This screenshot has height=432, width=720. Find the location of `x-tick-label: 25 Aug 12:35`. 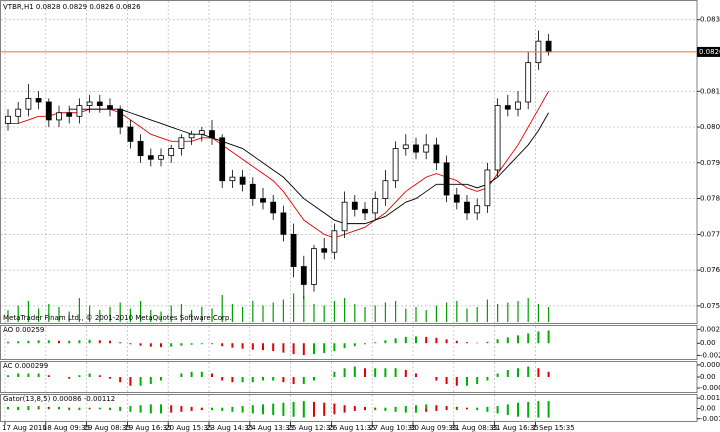

x-tick-label: 25 Aug 12:35 is located at coordinates (311, 428).